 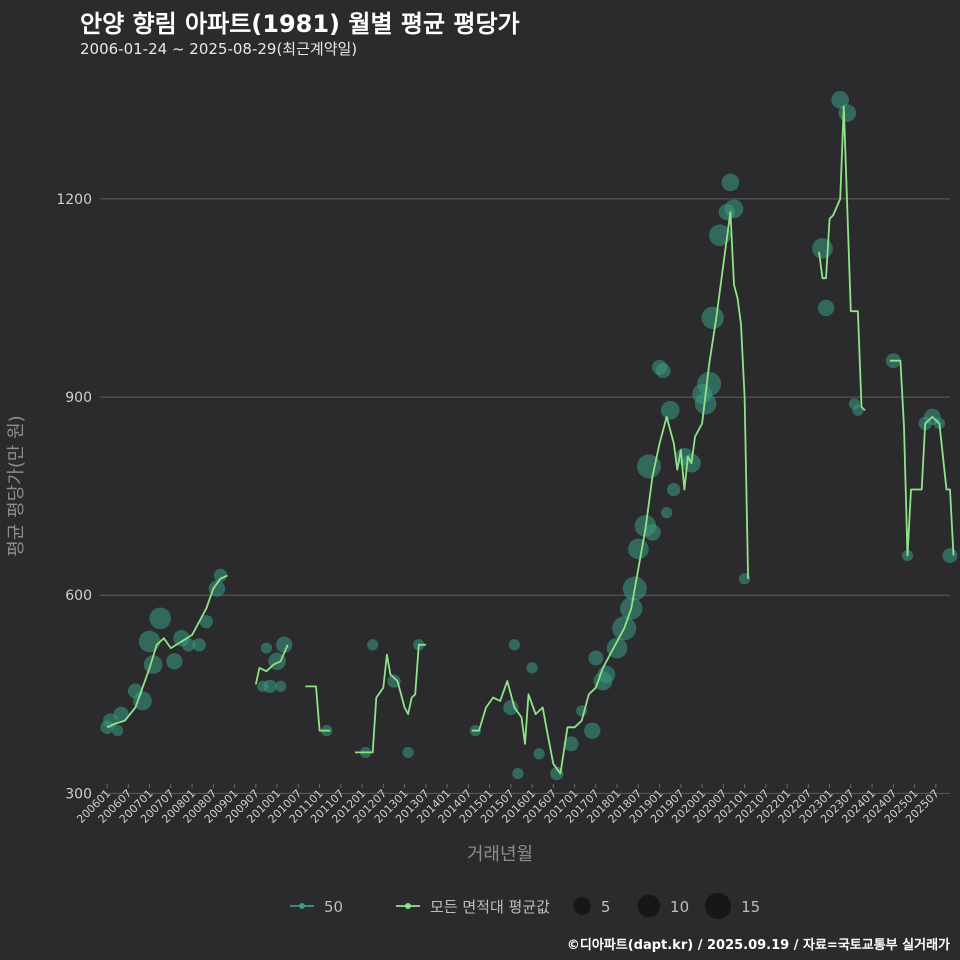 What do you see at coordinates (333, 907) in the screenshot?
I see `legend-label-points: 50` at bounding box center [333, 907].